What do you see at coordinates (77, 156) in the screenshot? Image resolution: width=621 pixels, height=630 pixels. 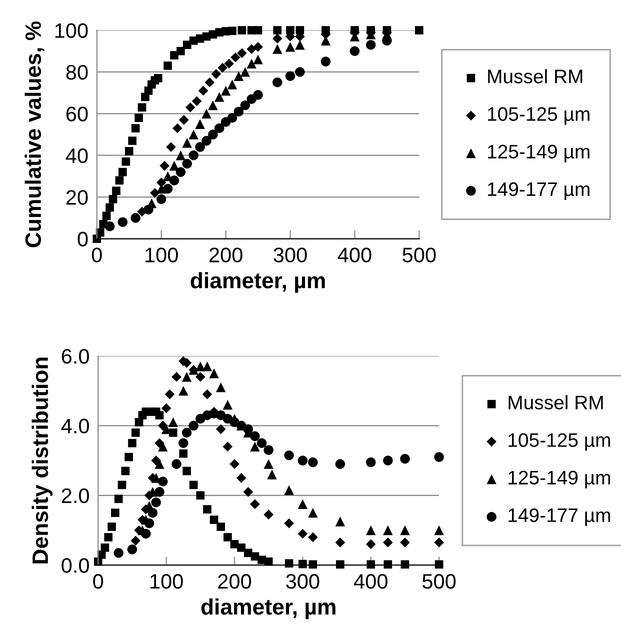 I see `y-tick-label: 40` at bounding box center [77, 156].